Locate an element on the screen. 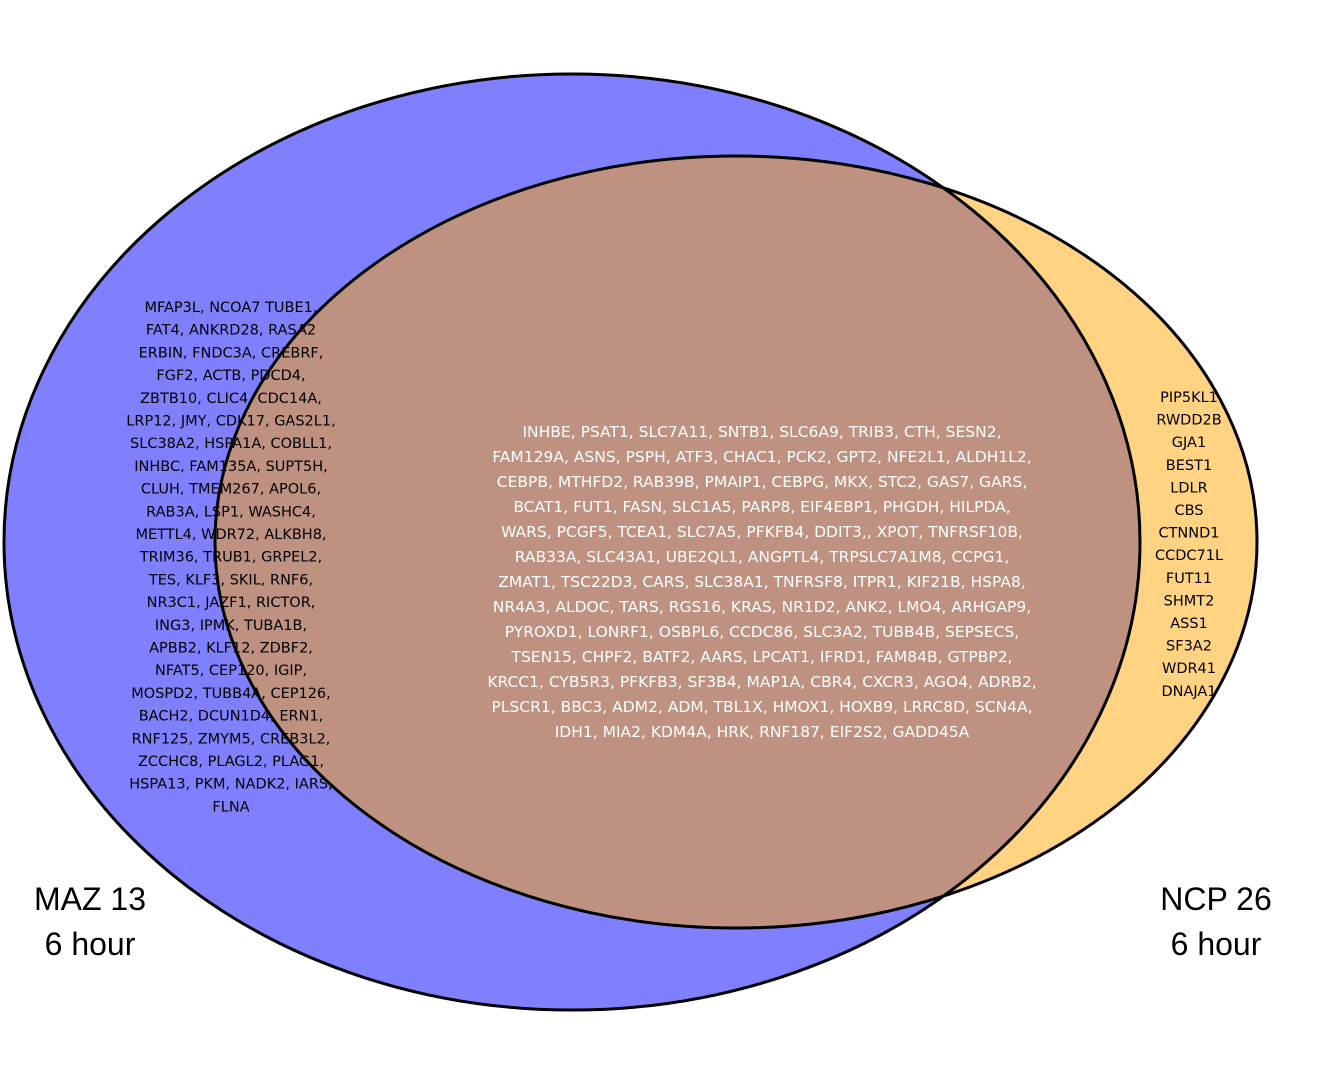  gene-list-line: ZCCHC8, PLAGL2, PLAG1, is located at coordinates (231, 762).